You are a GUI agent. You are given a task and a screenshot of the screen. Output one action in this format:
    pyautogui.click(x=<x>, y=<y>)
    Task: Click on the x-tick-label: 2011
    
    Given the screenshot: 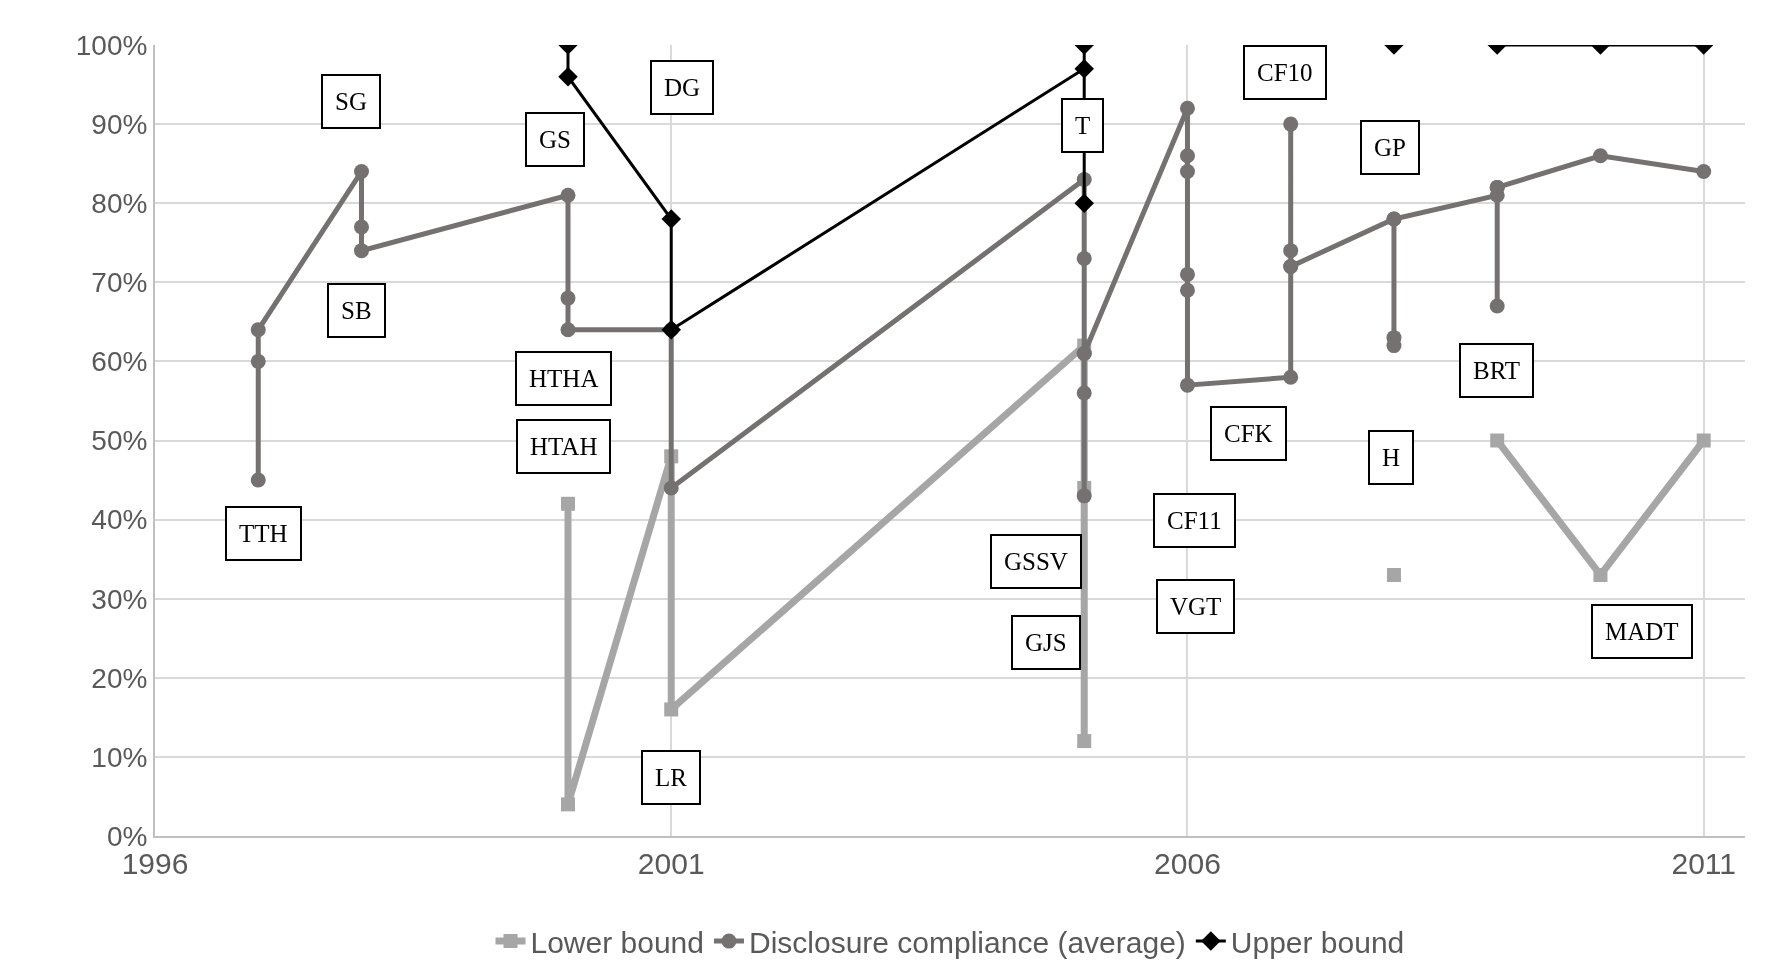 What is the action you would take?
    pyautogui.click(x=1703, y=863)
    